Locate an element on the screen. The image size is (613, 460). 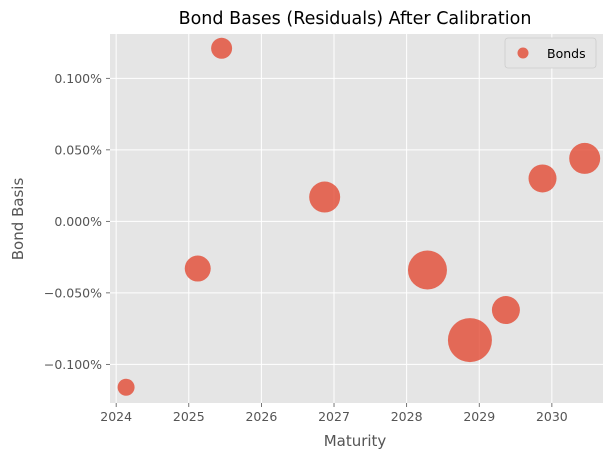
x-tick-label: 2025 is located at coordinates (189, 416).